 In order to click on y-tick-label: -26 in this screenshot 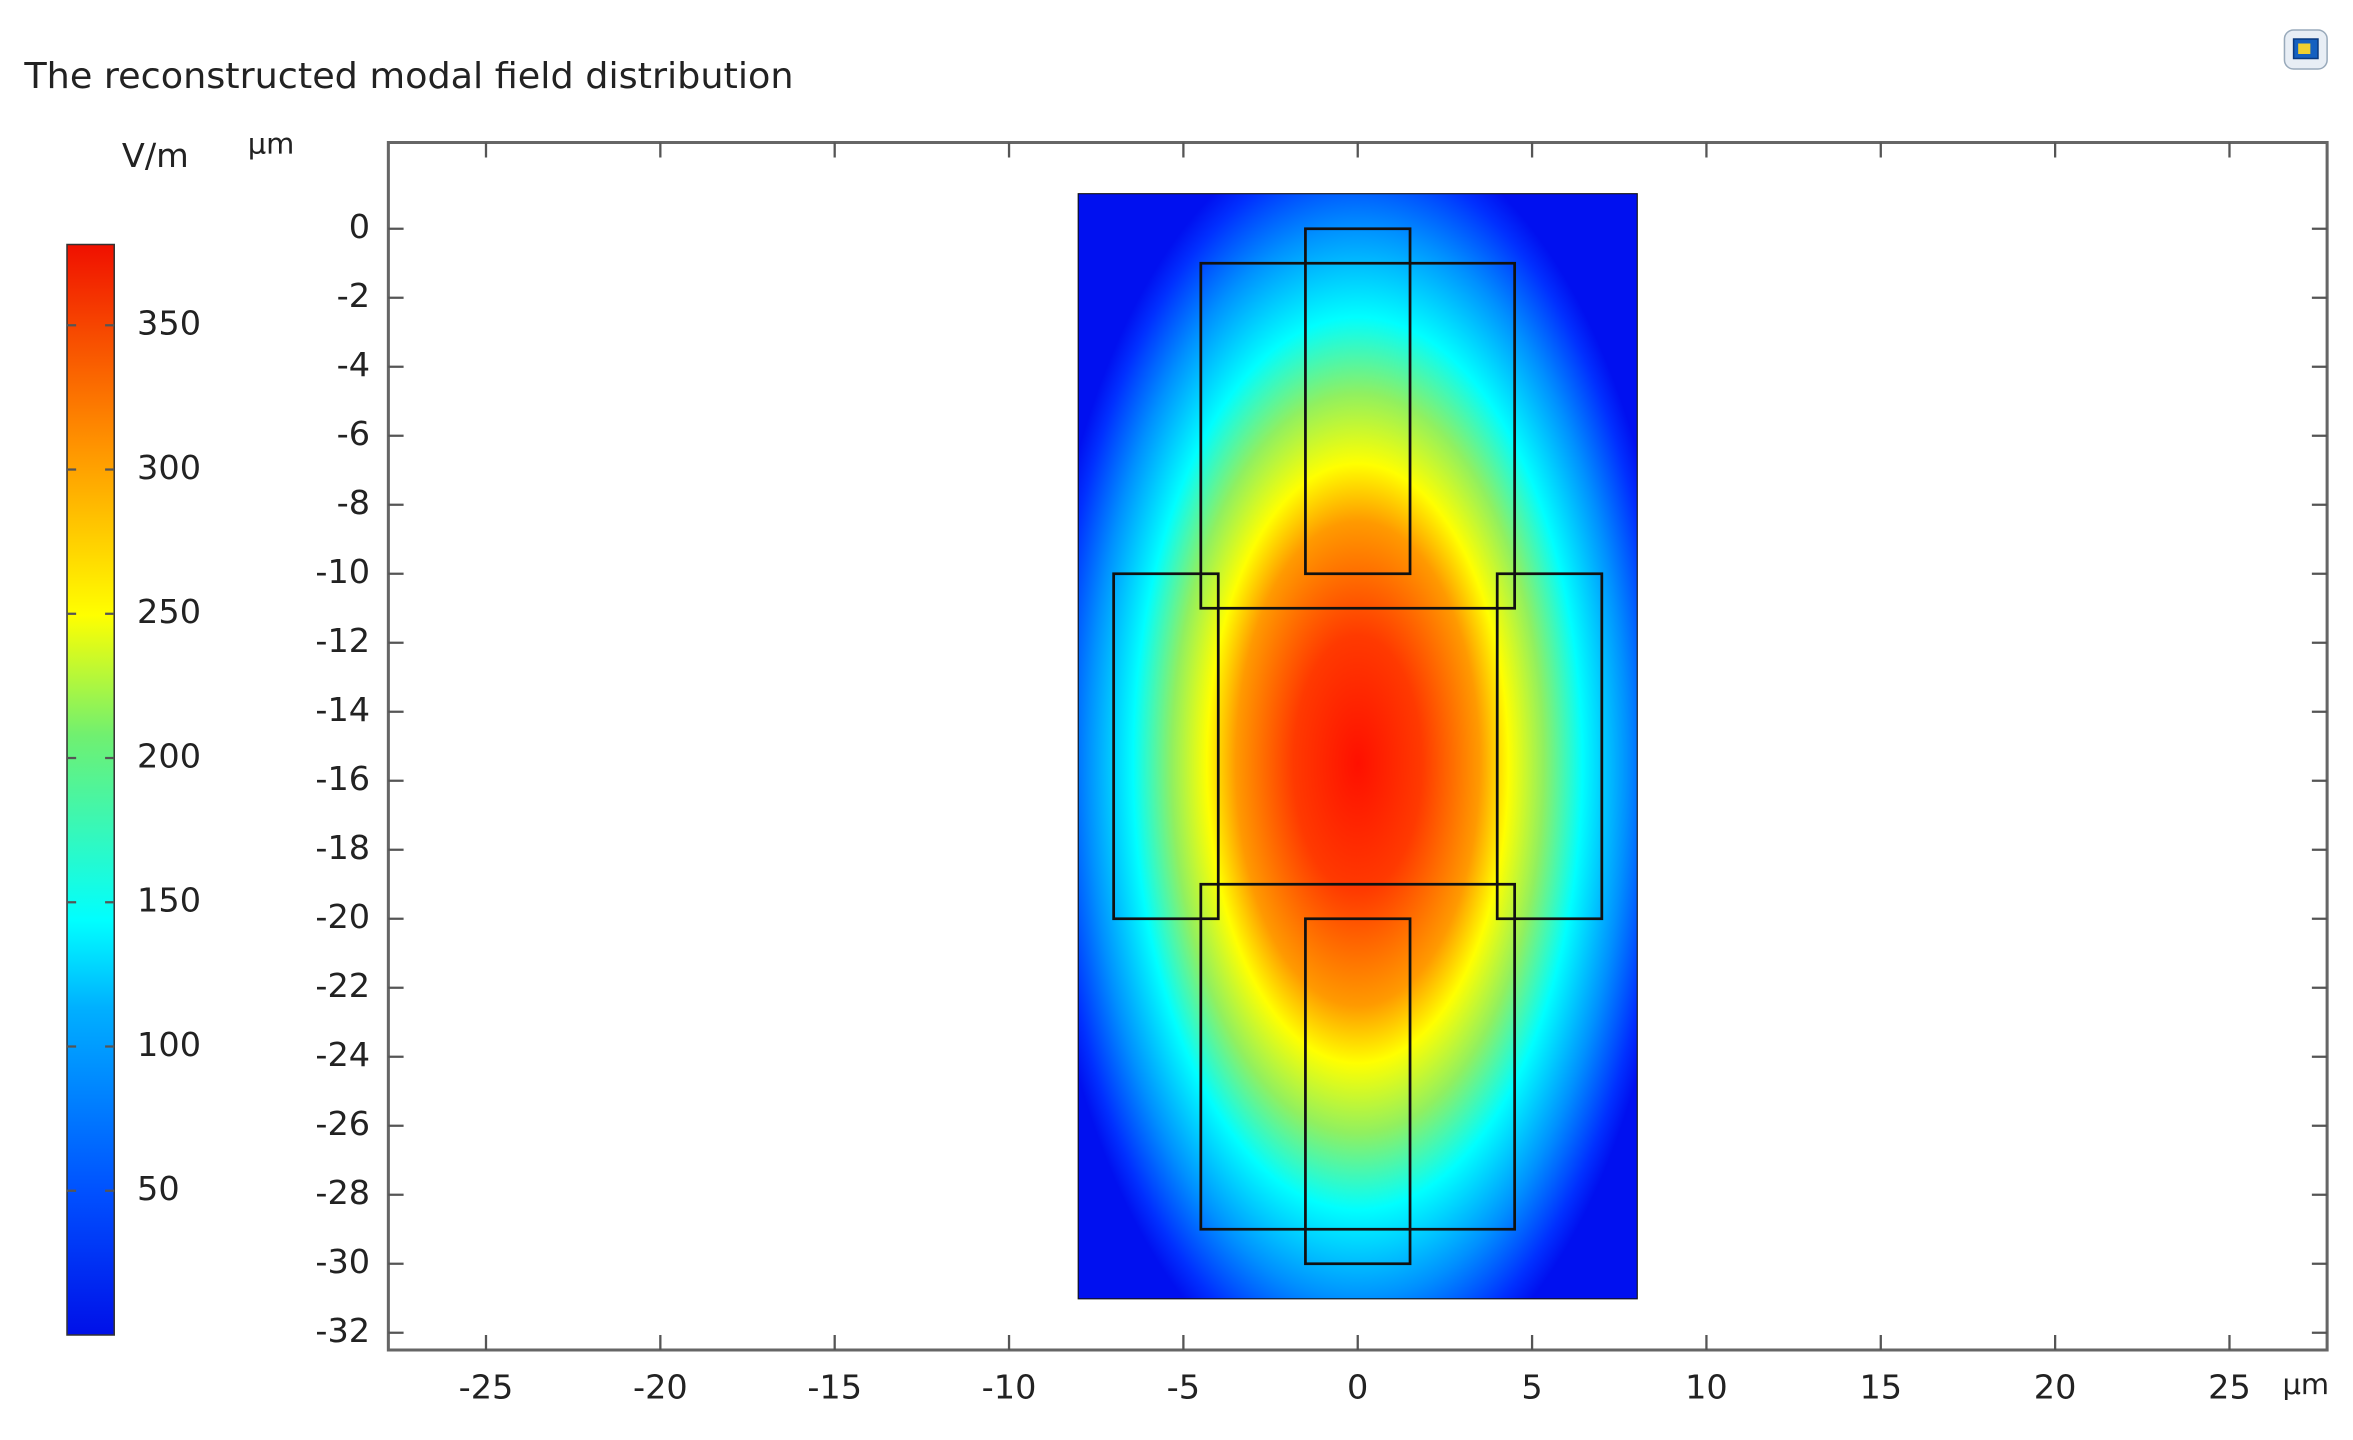, I will do `click(342, 1123)`.